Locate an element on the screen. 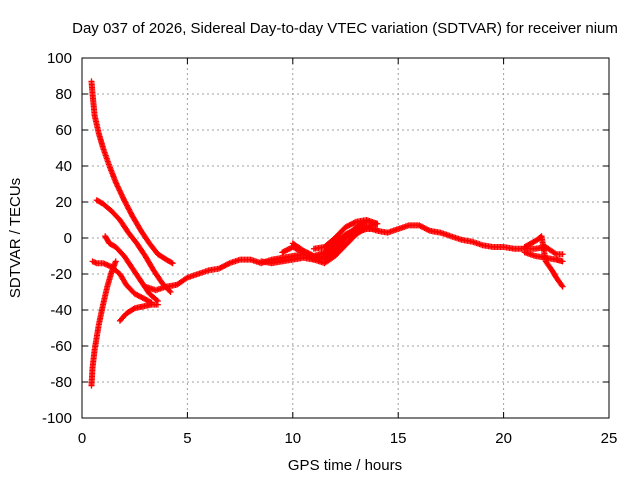 Image resolution: width=640 pixels, height=480 pixels. y-tick-label: -60 is located at coordinates (61, 346).